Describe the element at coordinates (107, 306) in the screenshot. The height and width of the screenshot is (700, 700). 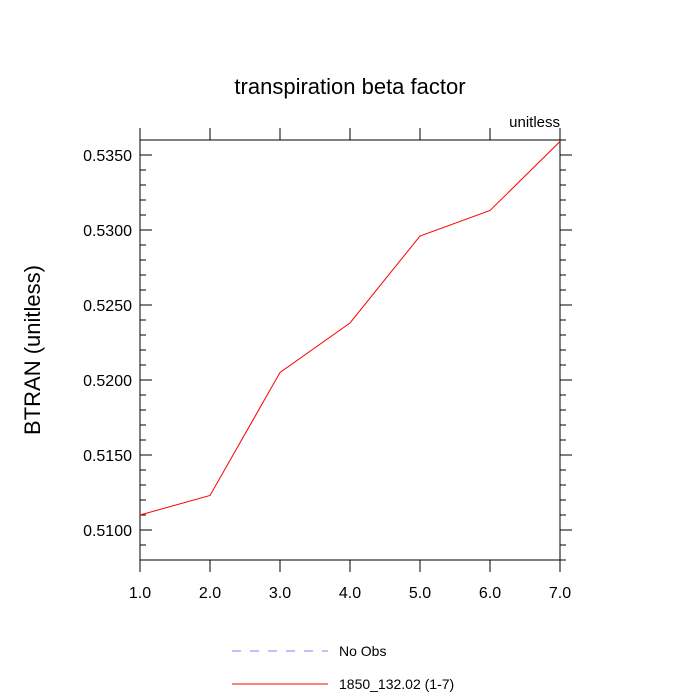
I see `y-tick-label: 0.5250` at that location.